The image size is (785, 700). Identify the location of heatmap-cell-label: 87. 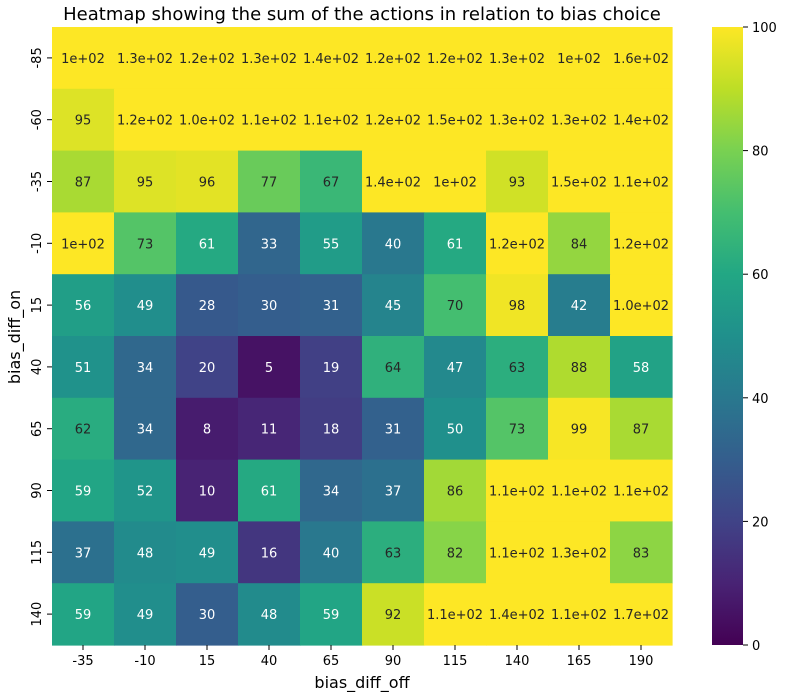
(641, 430).